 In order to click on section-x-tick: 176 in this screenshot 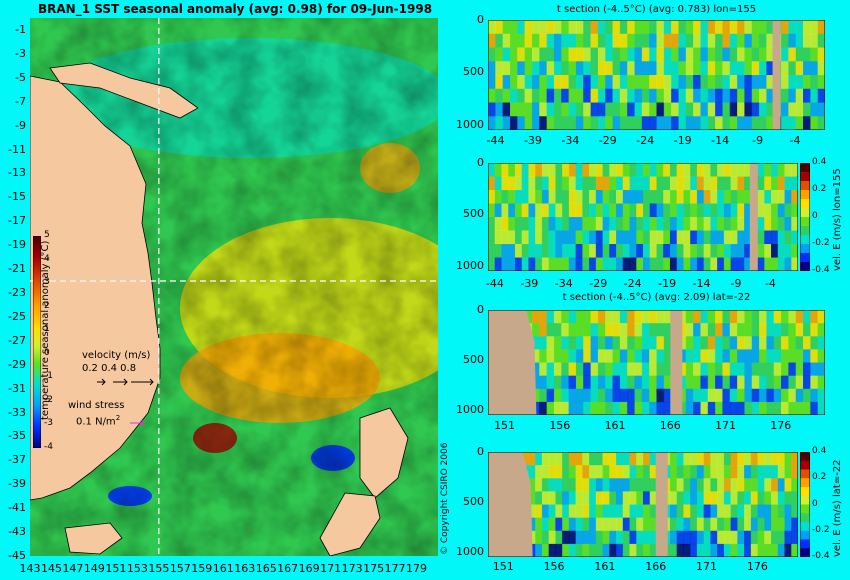, I will do `click(757, 566)`.